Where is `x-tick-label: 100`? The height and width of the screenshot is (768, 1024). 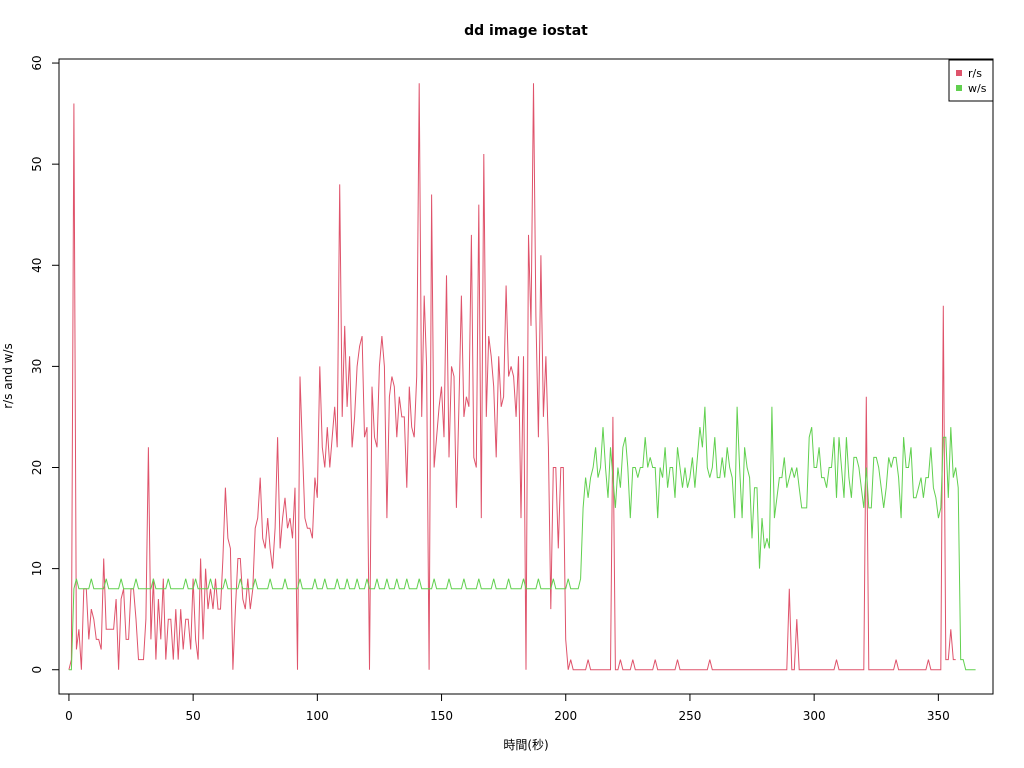 x-tick-label: 100 is located at coordinates (317, 716).